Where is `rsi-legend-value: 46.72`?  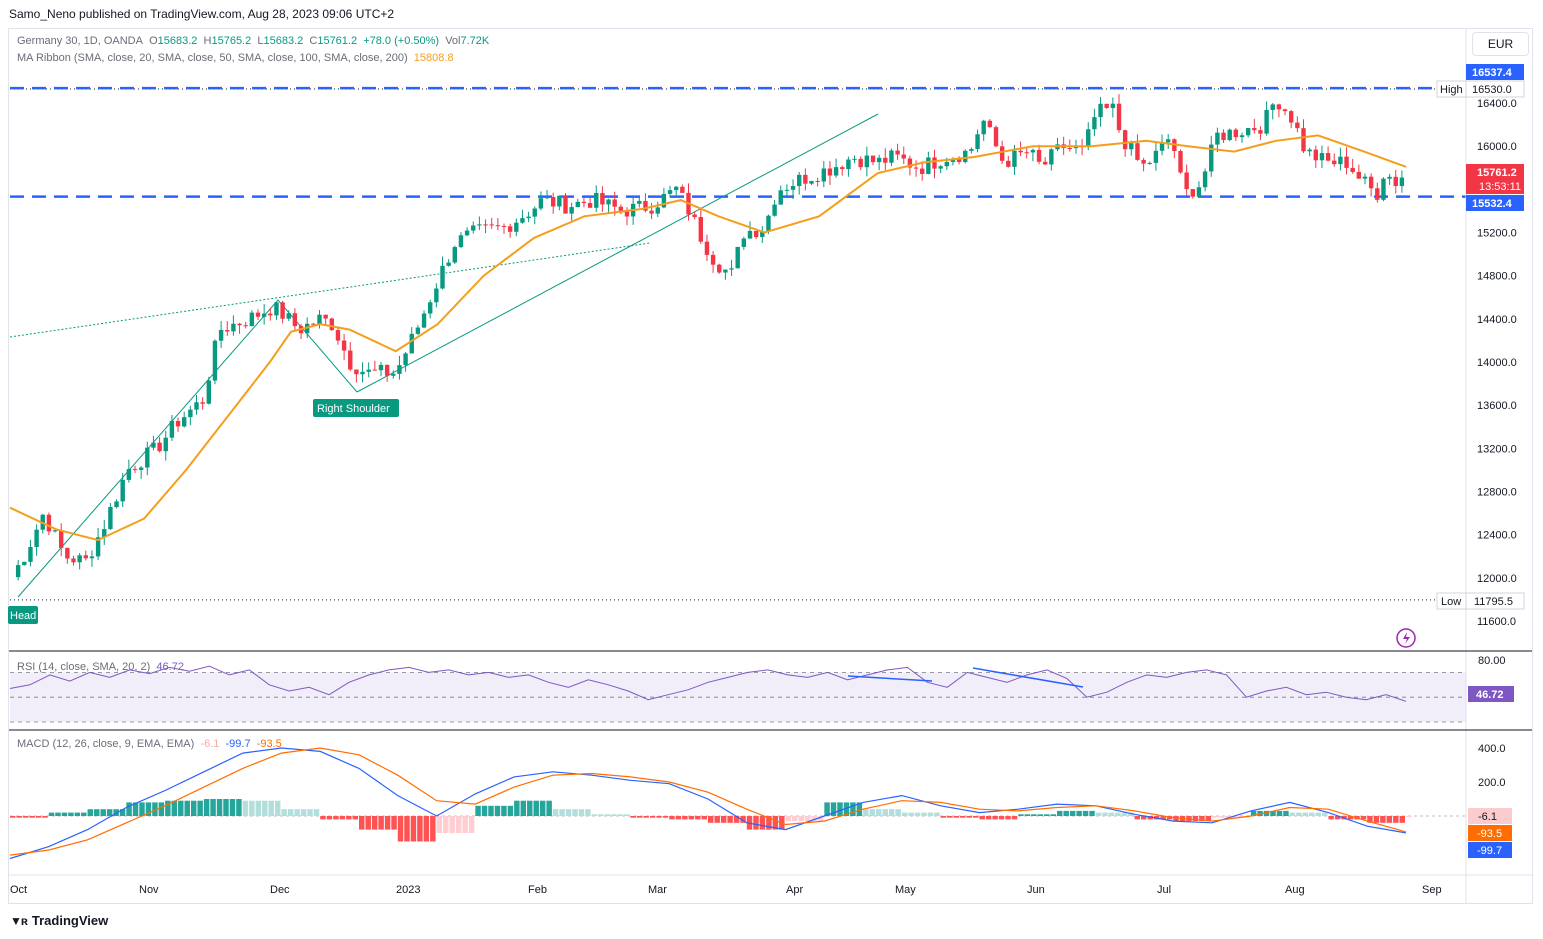
rsi-legend-value: 46.72 is located at coordinates (170, 667).